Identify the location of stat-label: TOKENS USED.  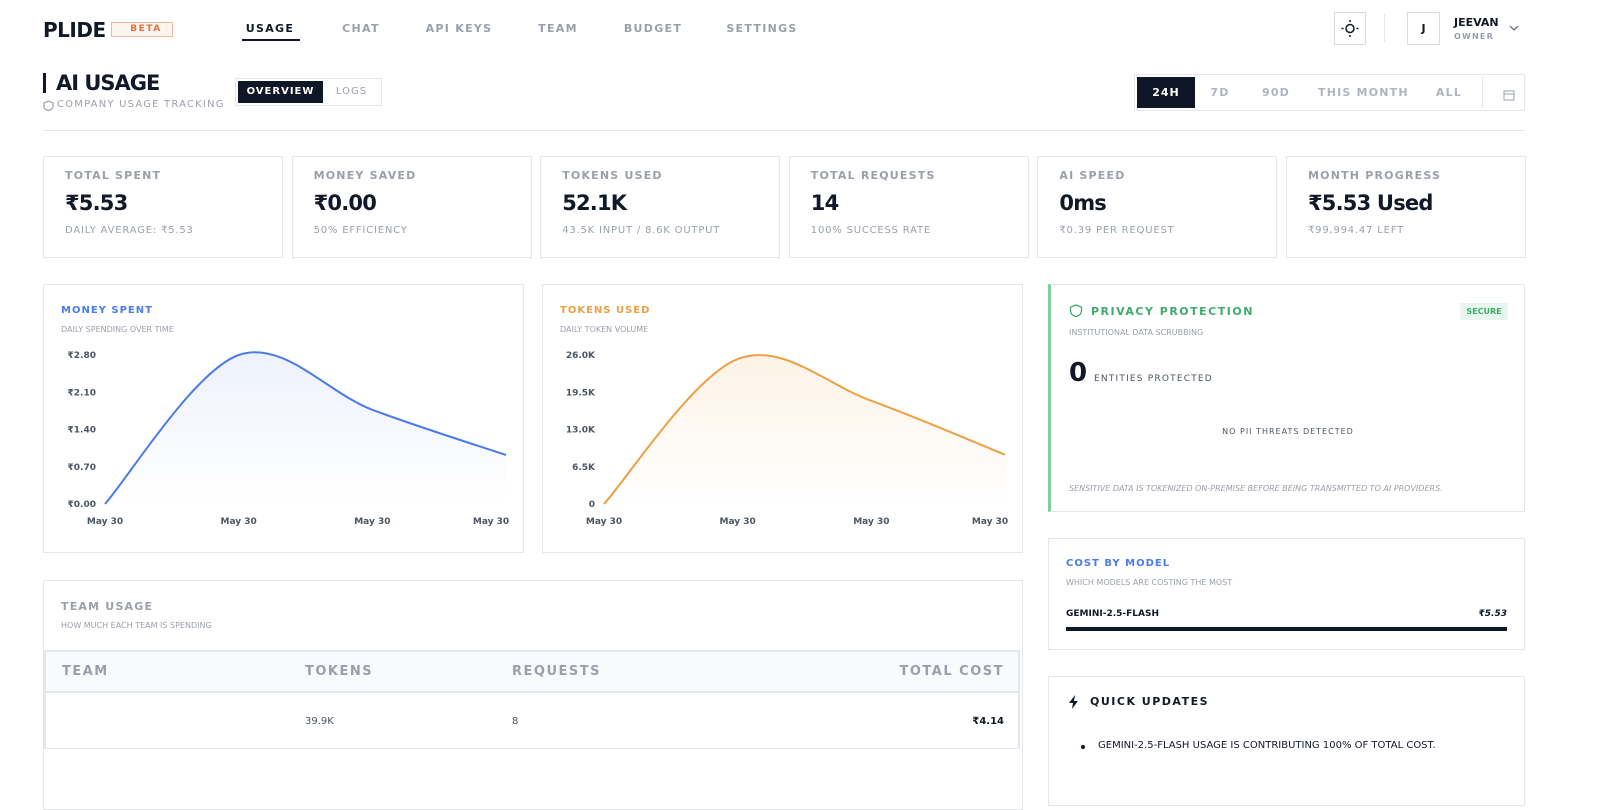
(612, 175).